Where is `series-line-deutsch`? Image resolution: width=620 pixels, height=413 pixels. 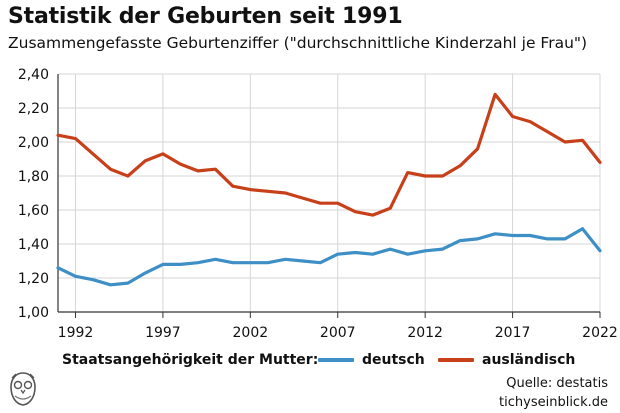
series-line-deutsch is located at coordinates (329, 257).